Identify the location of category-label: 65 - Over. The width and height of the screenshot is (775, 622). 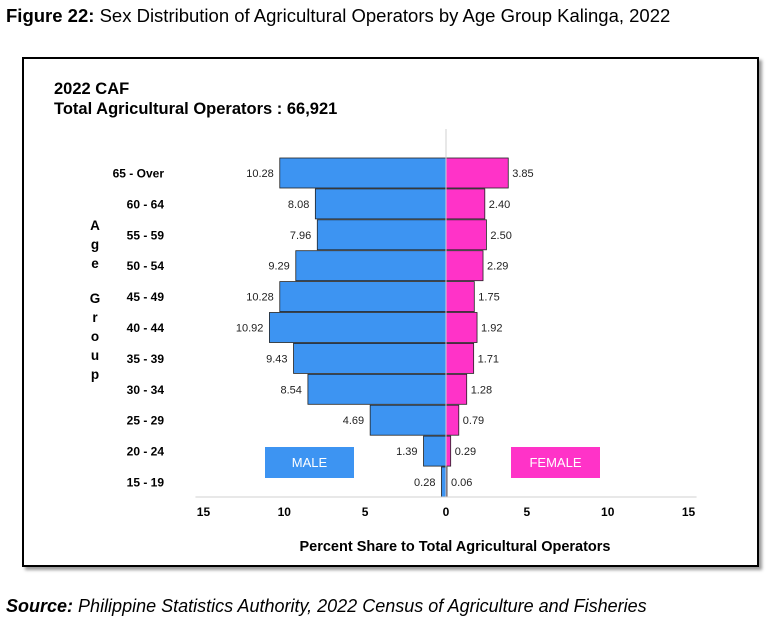
(139, 174).